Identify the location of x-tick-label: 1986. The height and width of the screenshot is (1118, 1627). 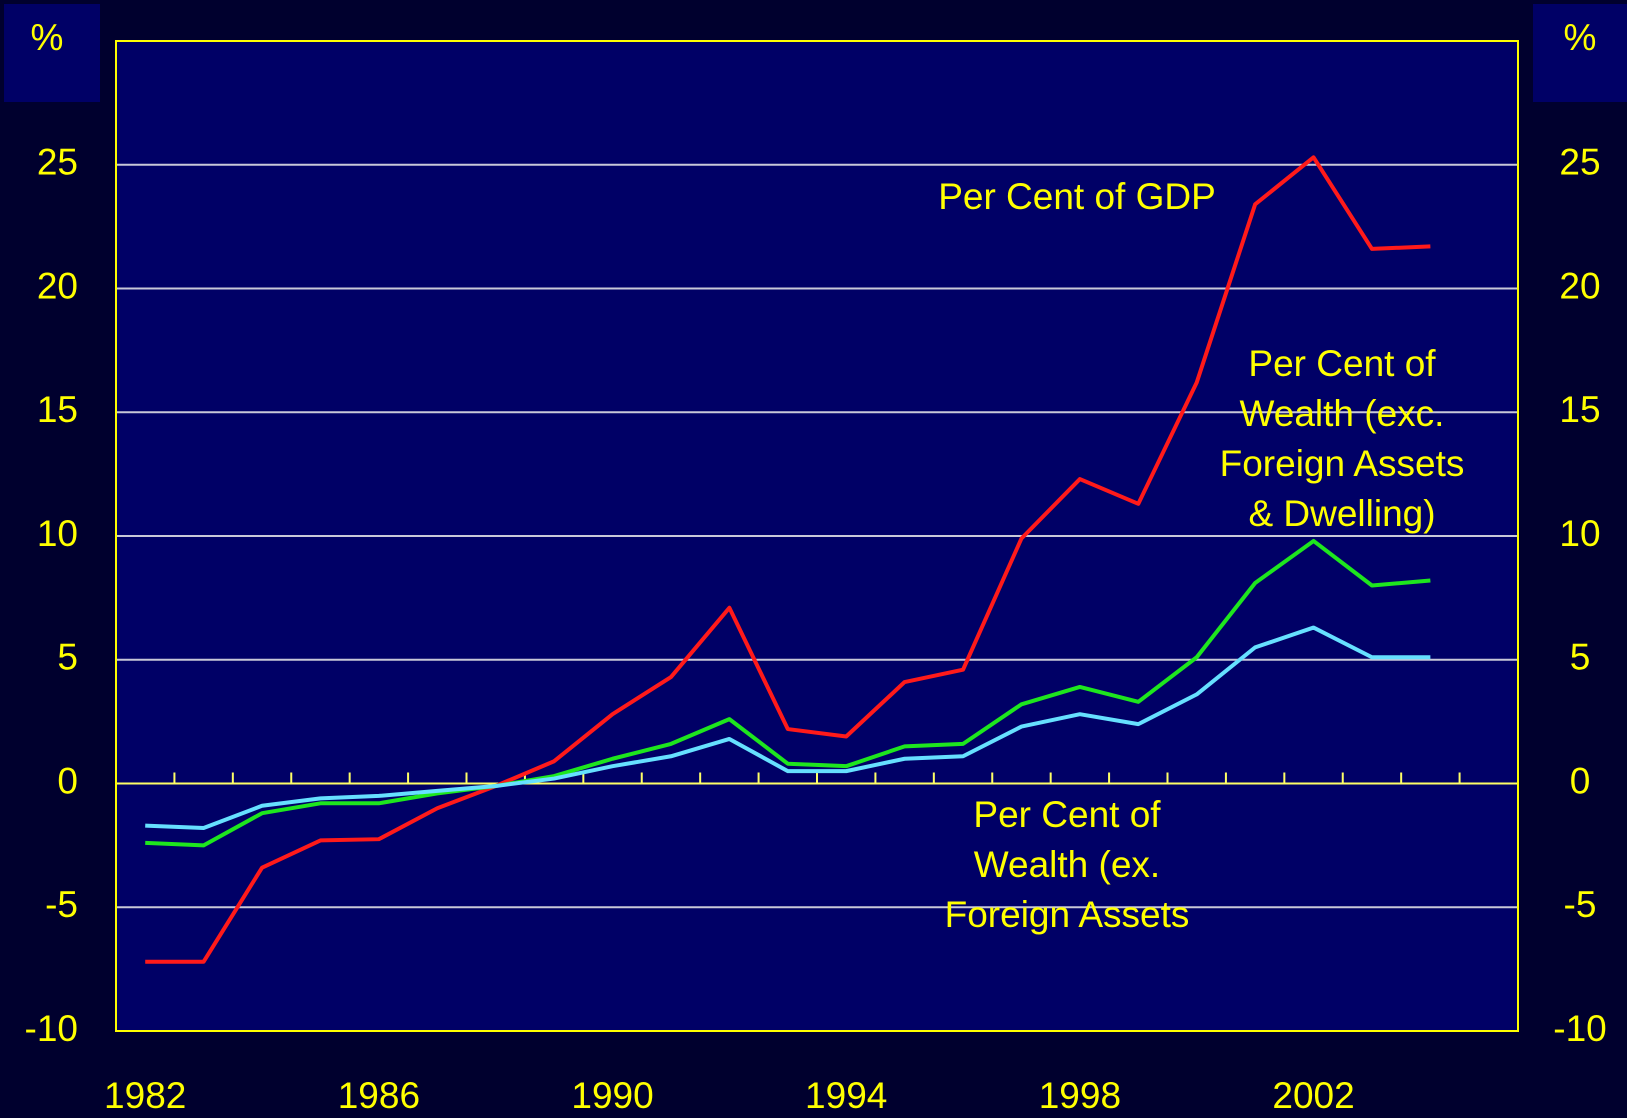
(379, 1095).